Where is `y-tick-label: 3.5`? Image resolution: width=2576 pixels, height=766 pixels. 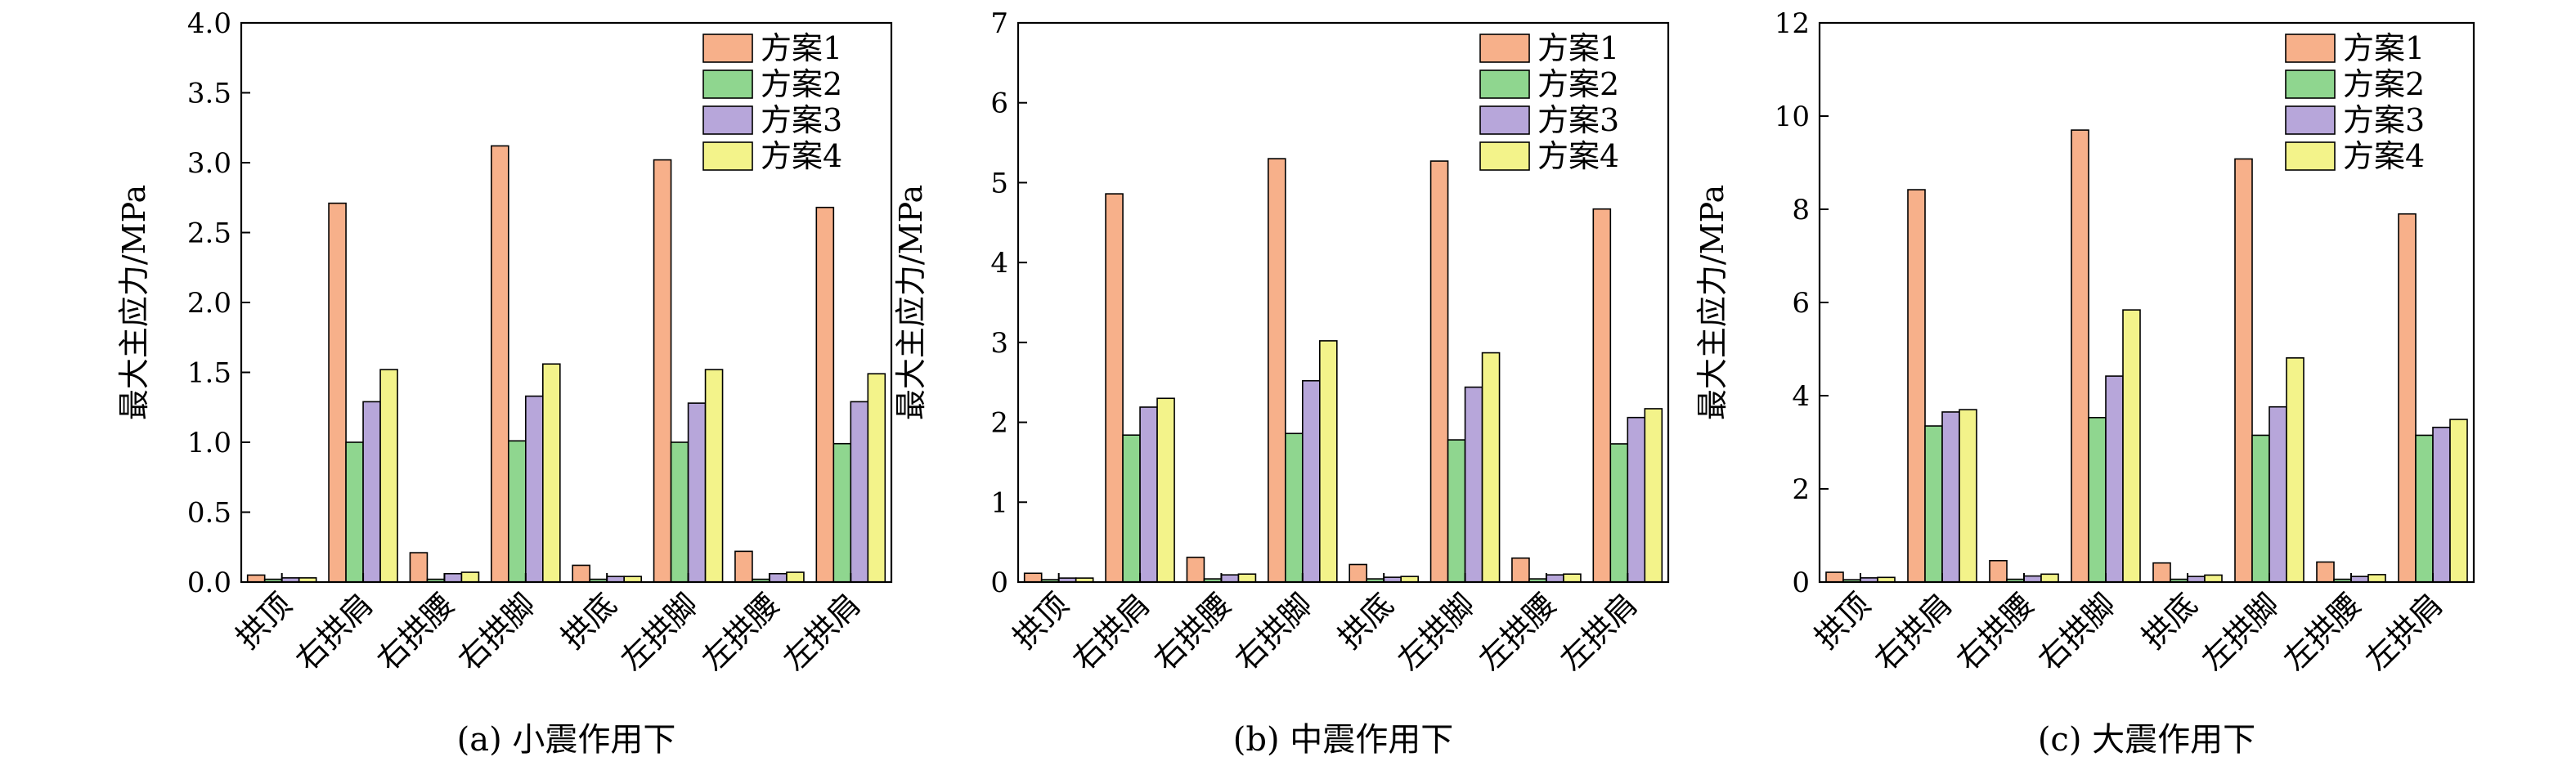 y-tick-label: 3.5 is located at coordinates (209, 94).